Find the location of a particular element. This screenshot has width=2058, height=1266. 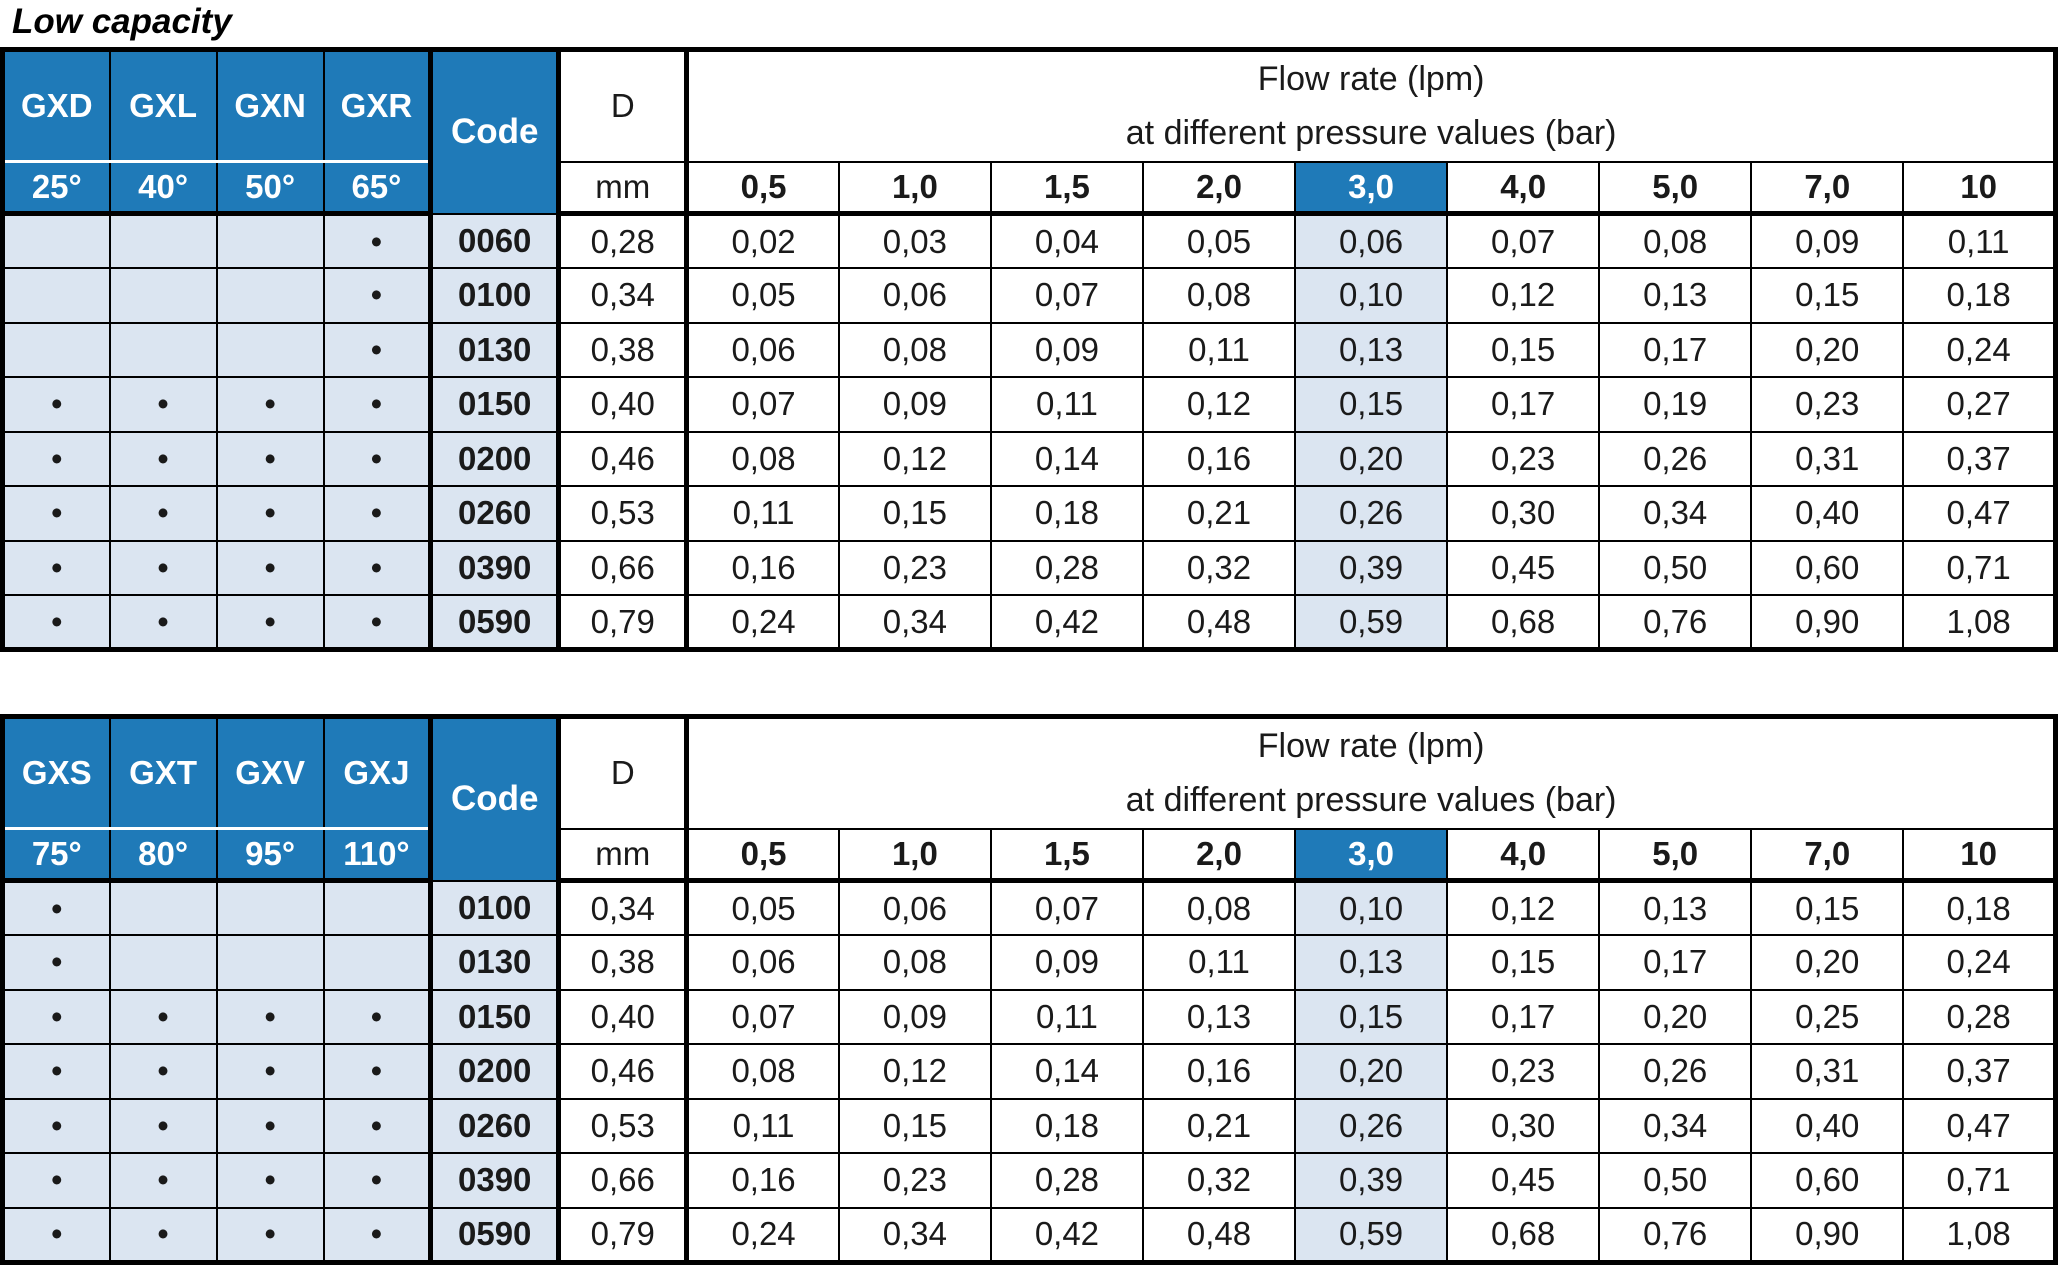

flow-value: 0,04 is located at coordinates (1066, 240).